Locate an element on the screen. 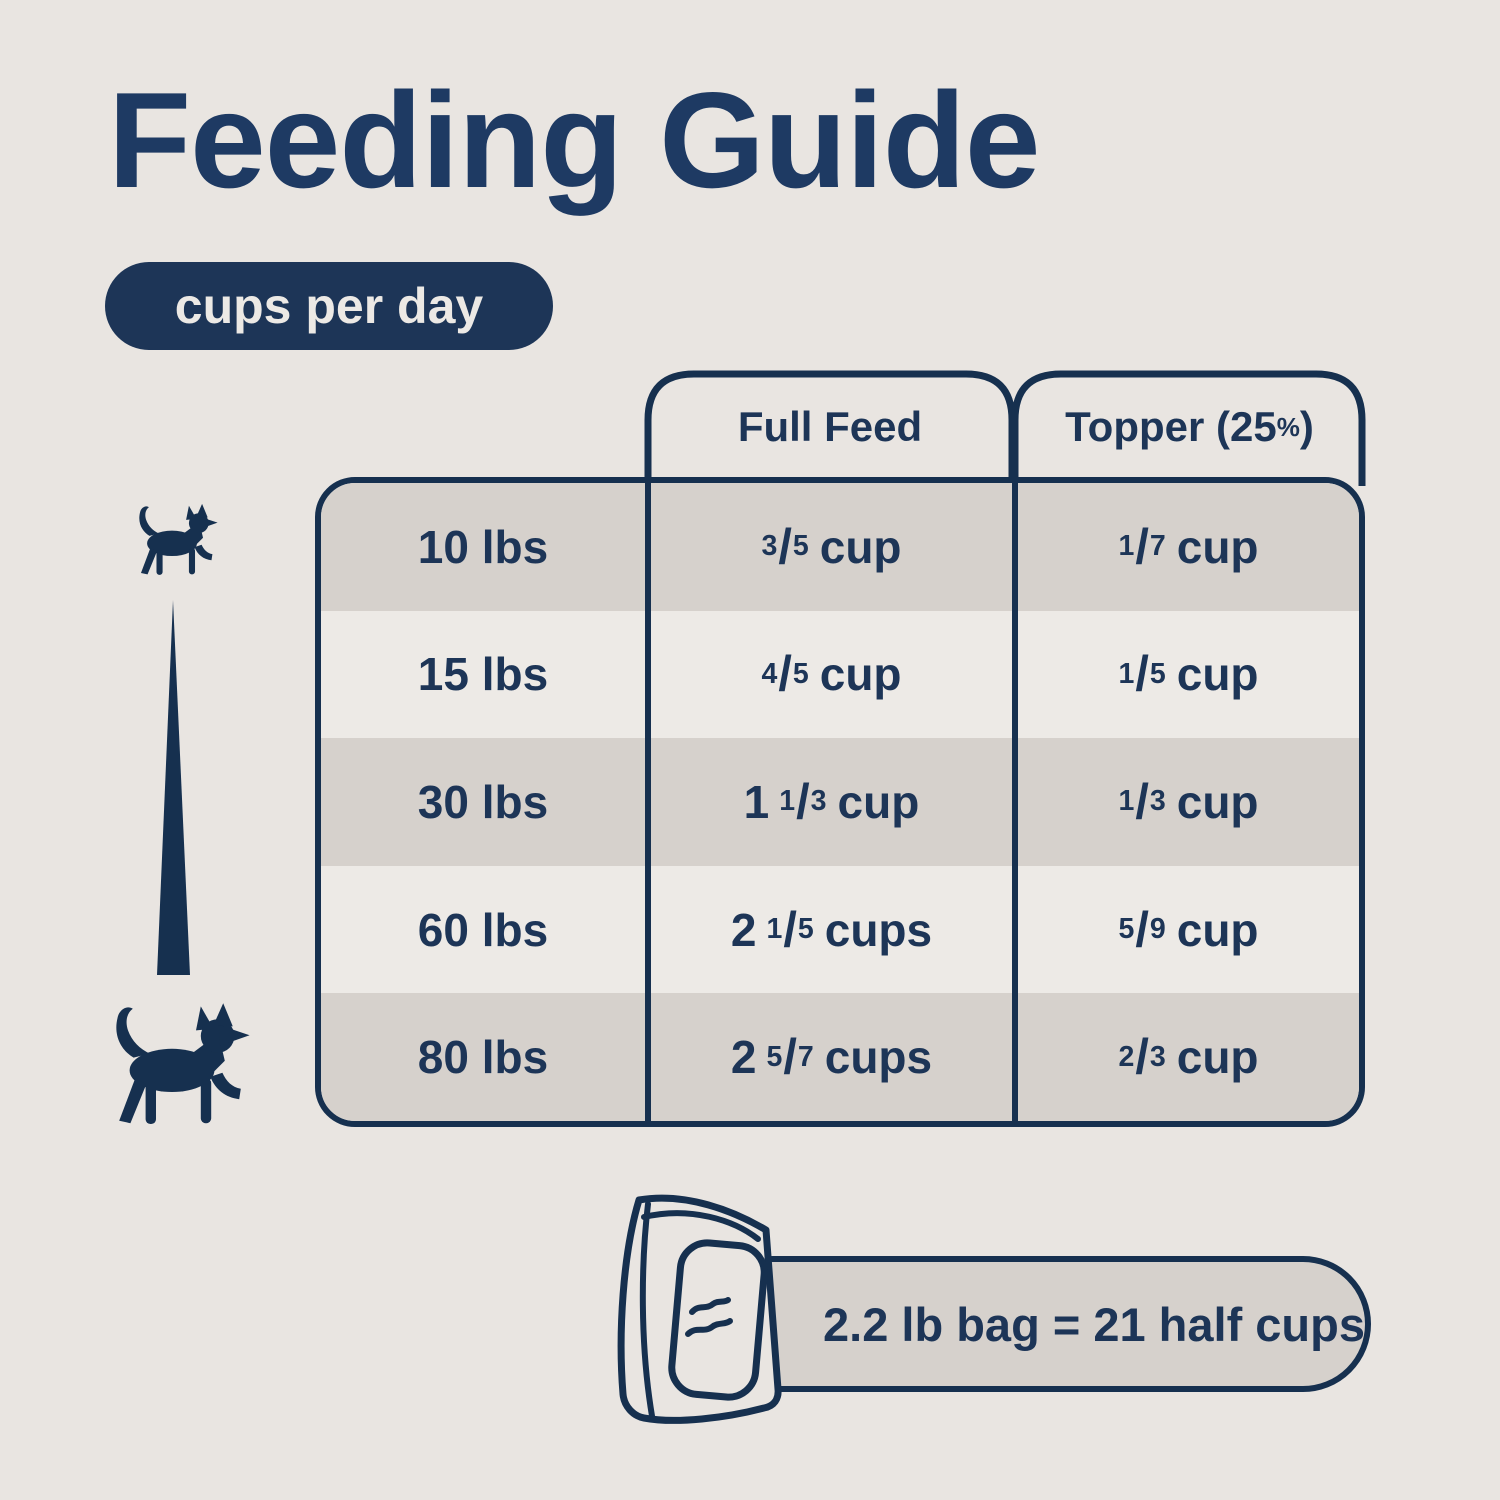 The image size is (1500, 1500). weight-cell: 30 lbs is located at coordinates (483, 802).